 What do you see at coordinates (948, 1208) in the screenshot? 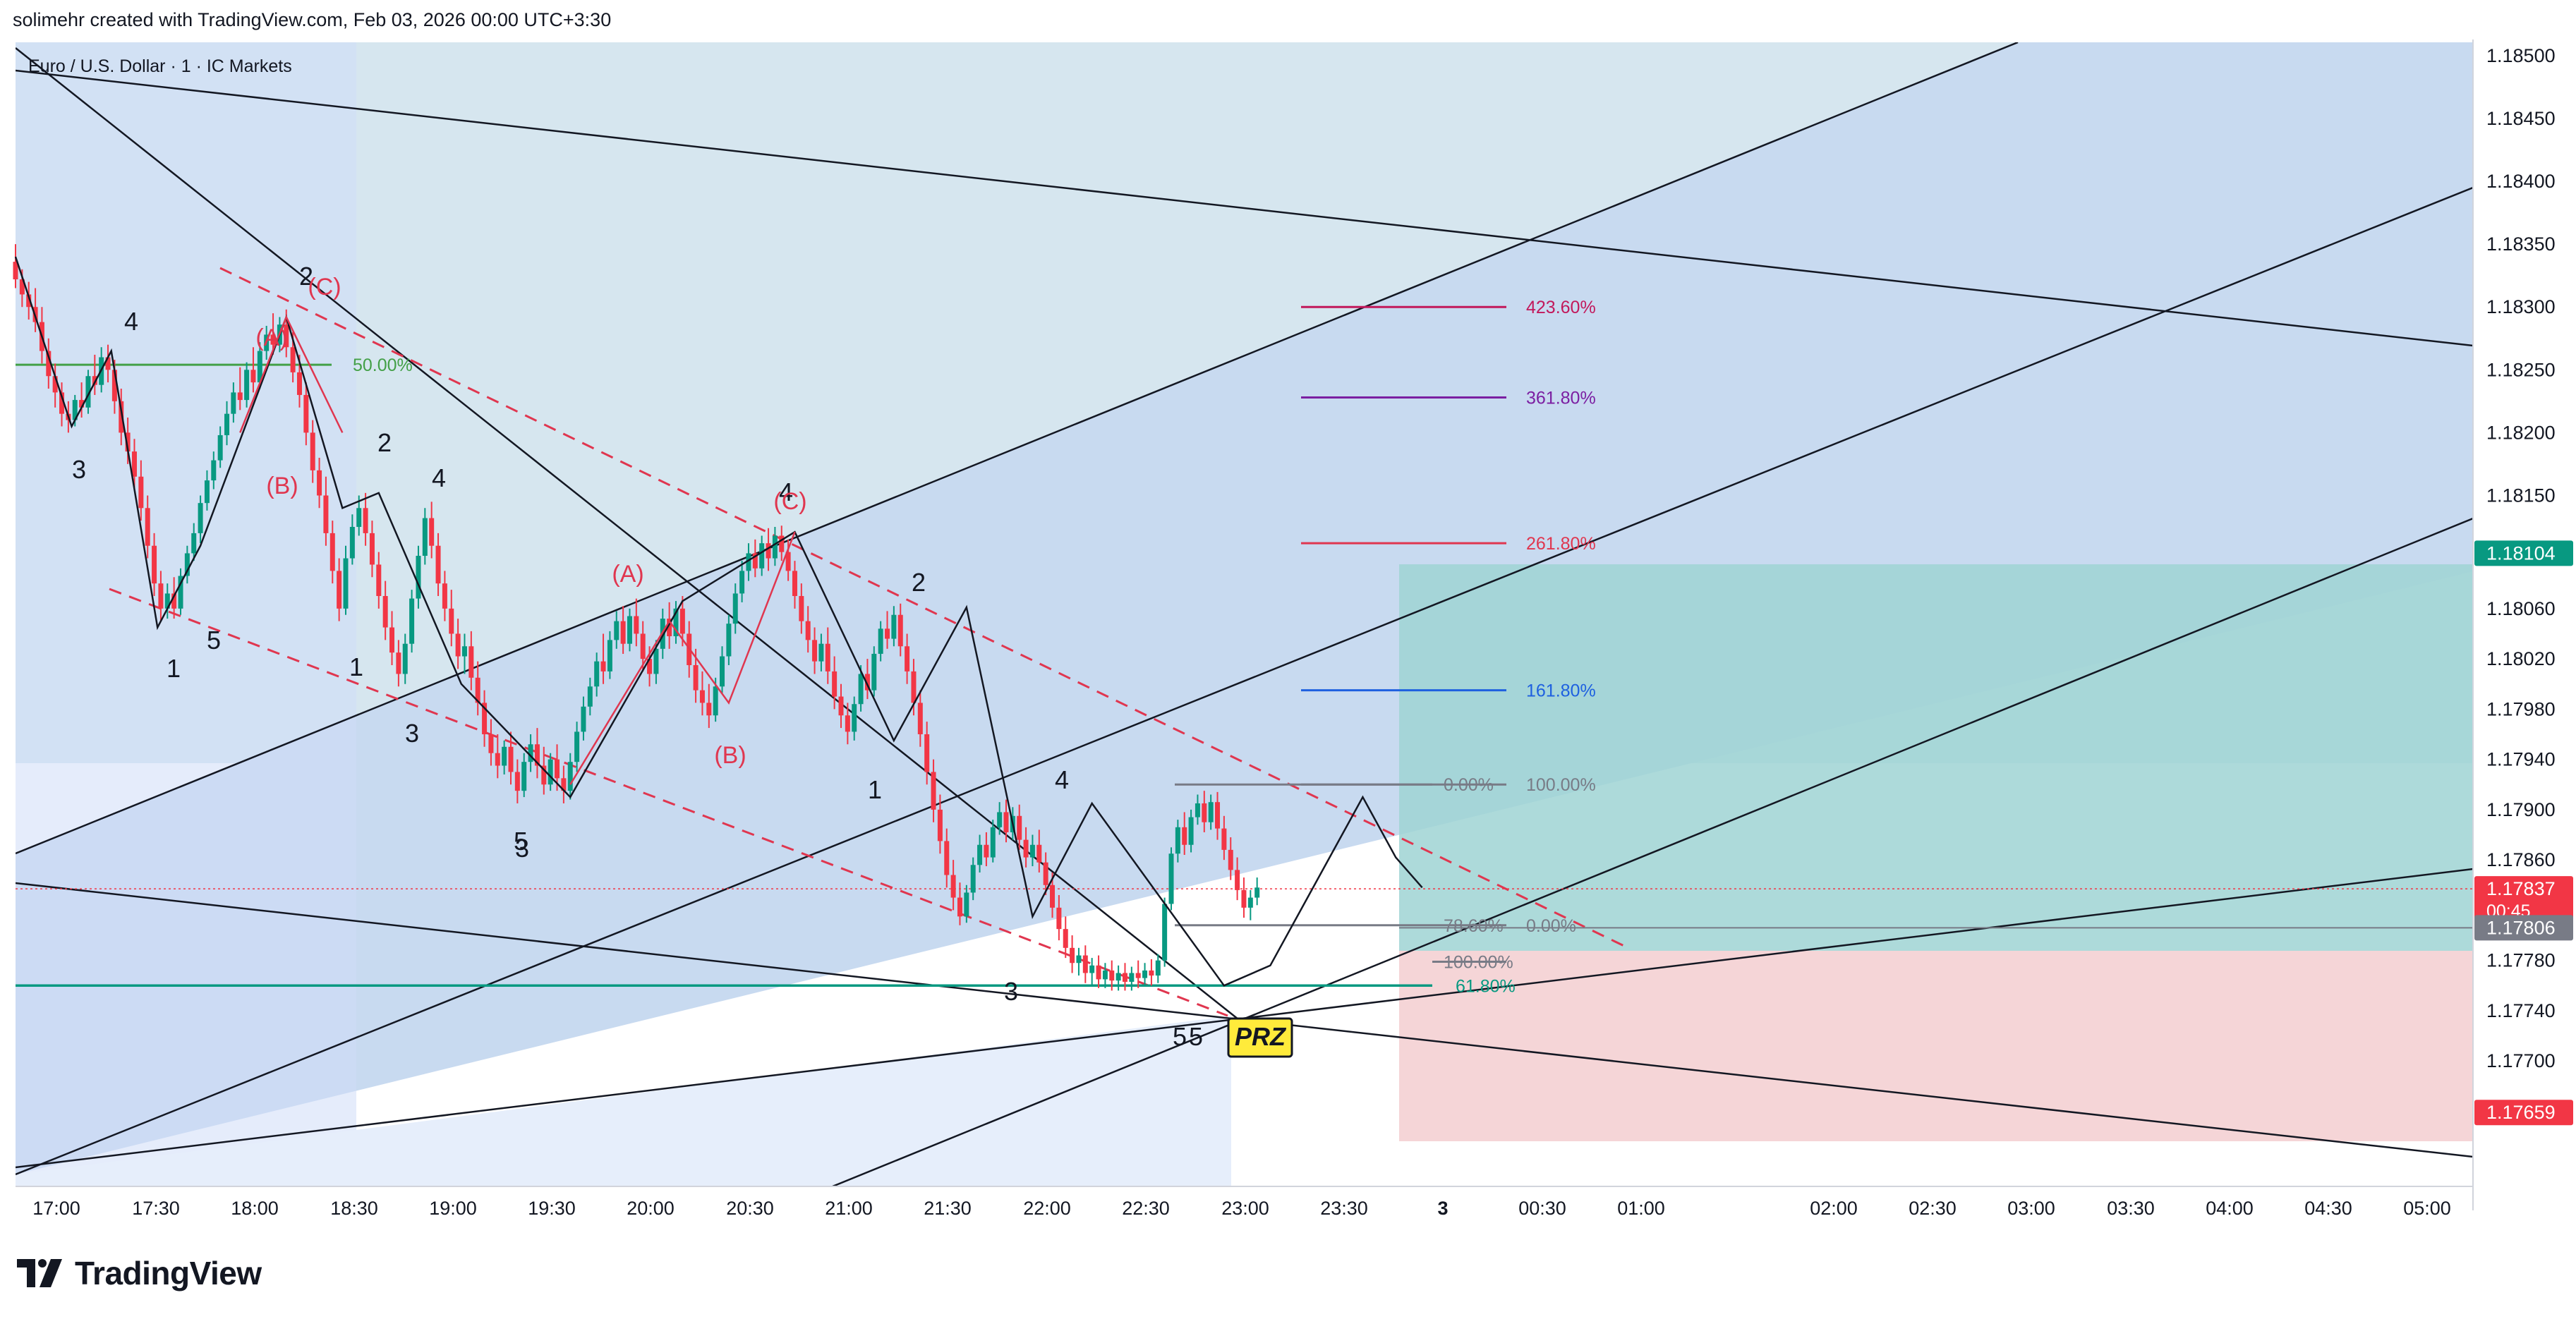
I see `x-tick-9: 21:30` at bounding box center [948, 1208].